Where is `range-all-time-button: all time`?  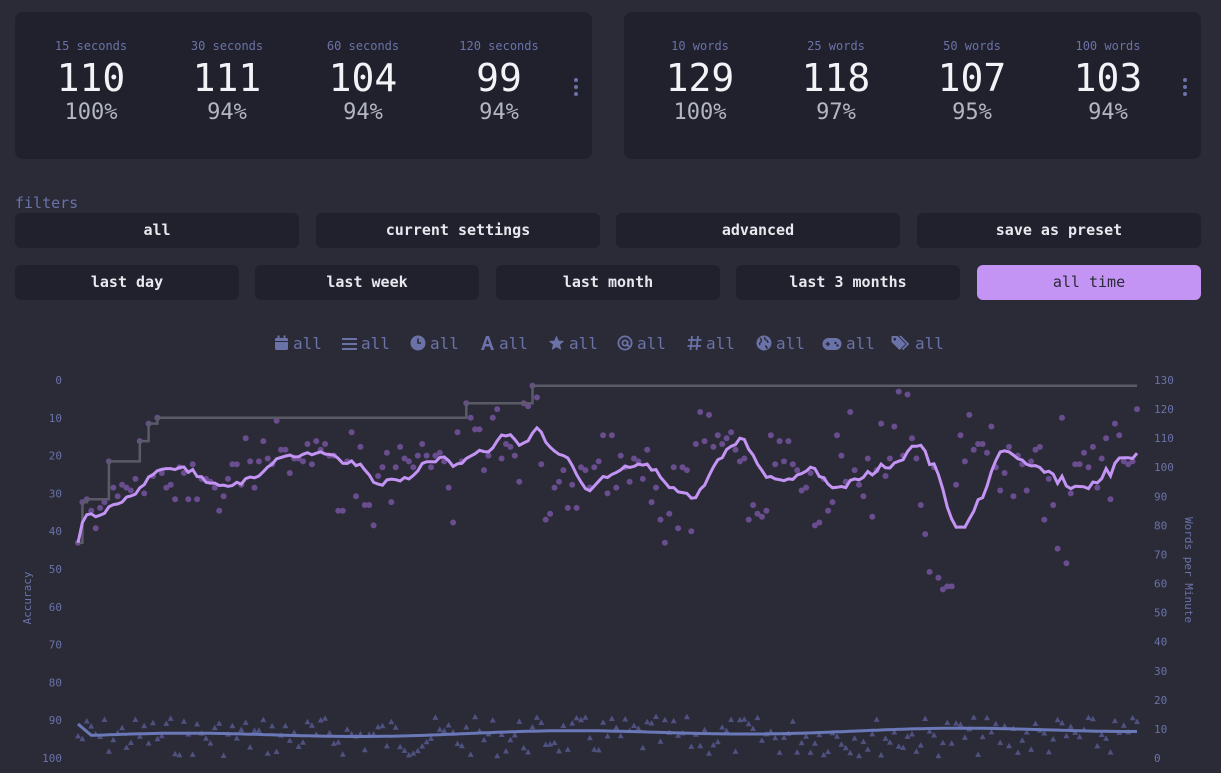 range-all-time-button: all time is located at coordinates (1089, 282).